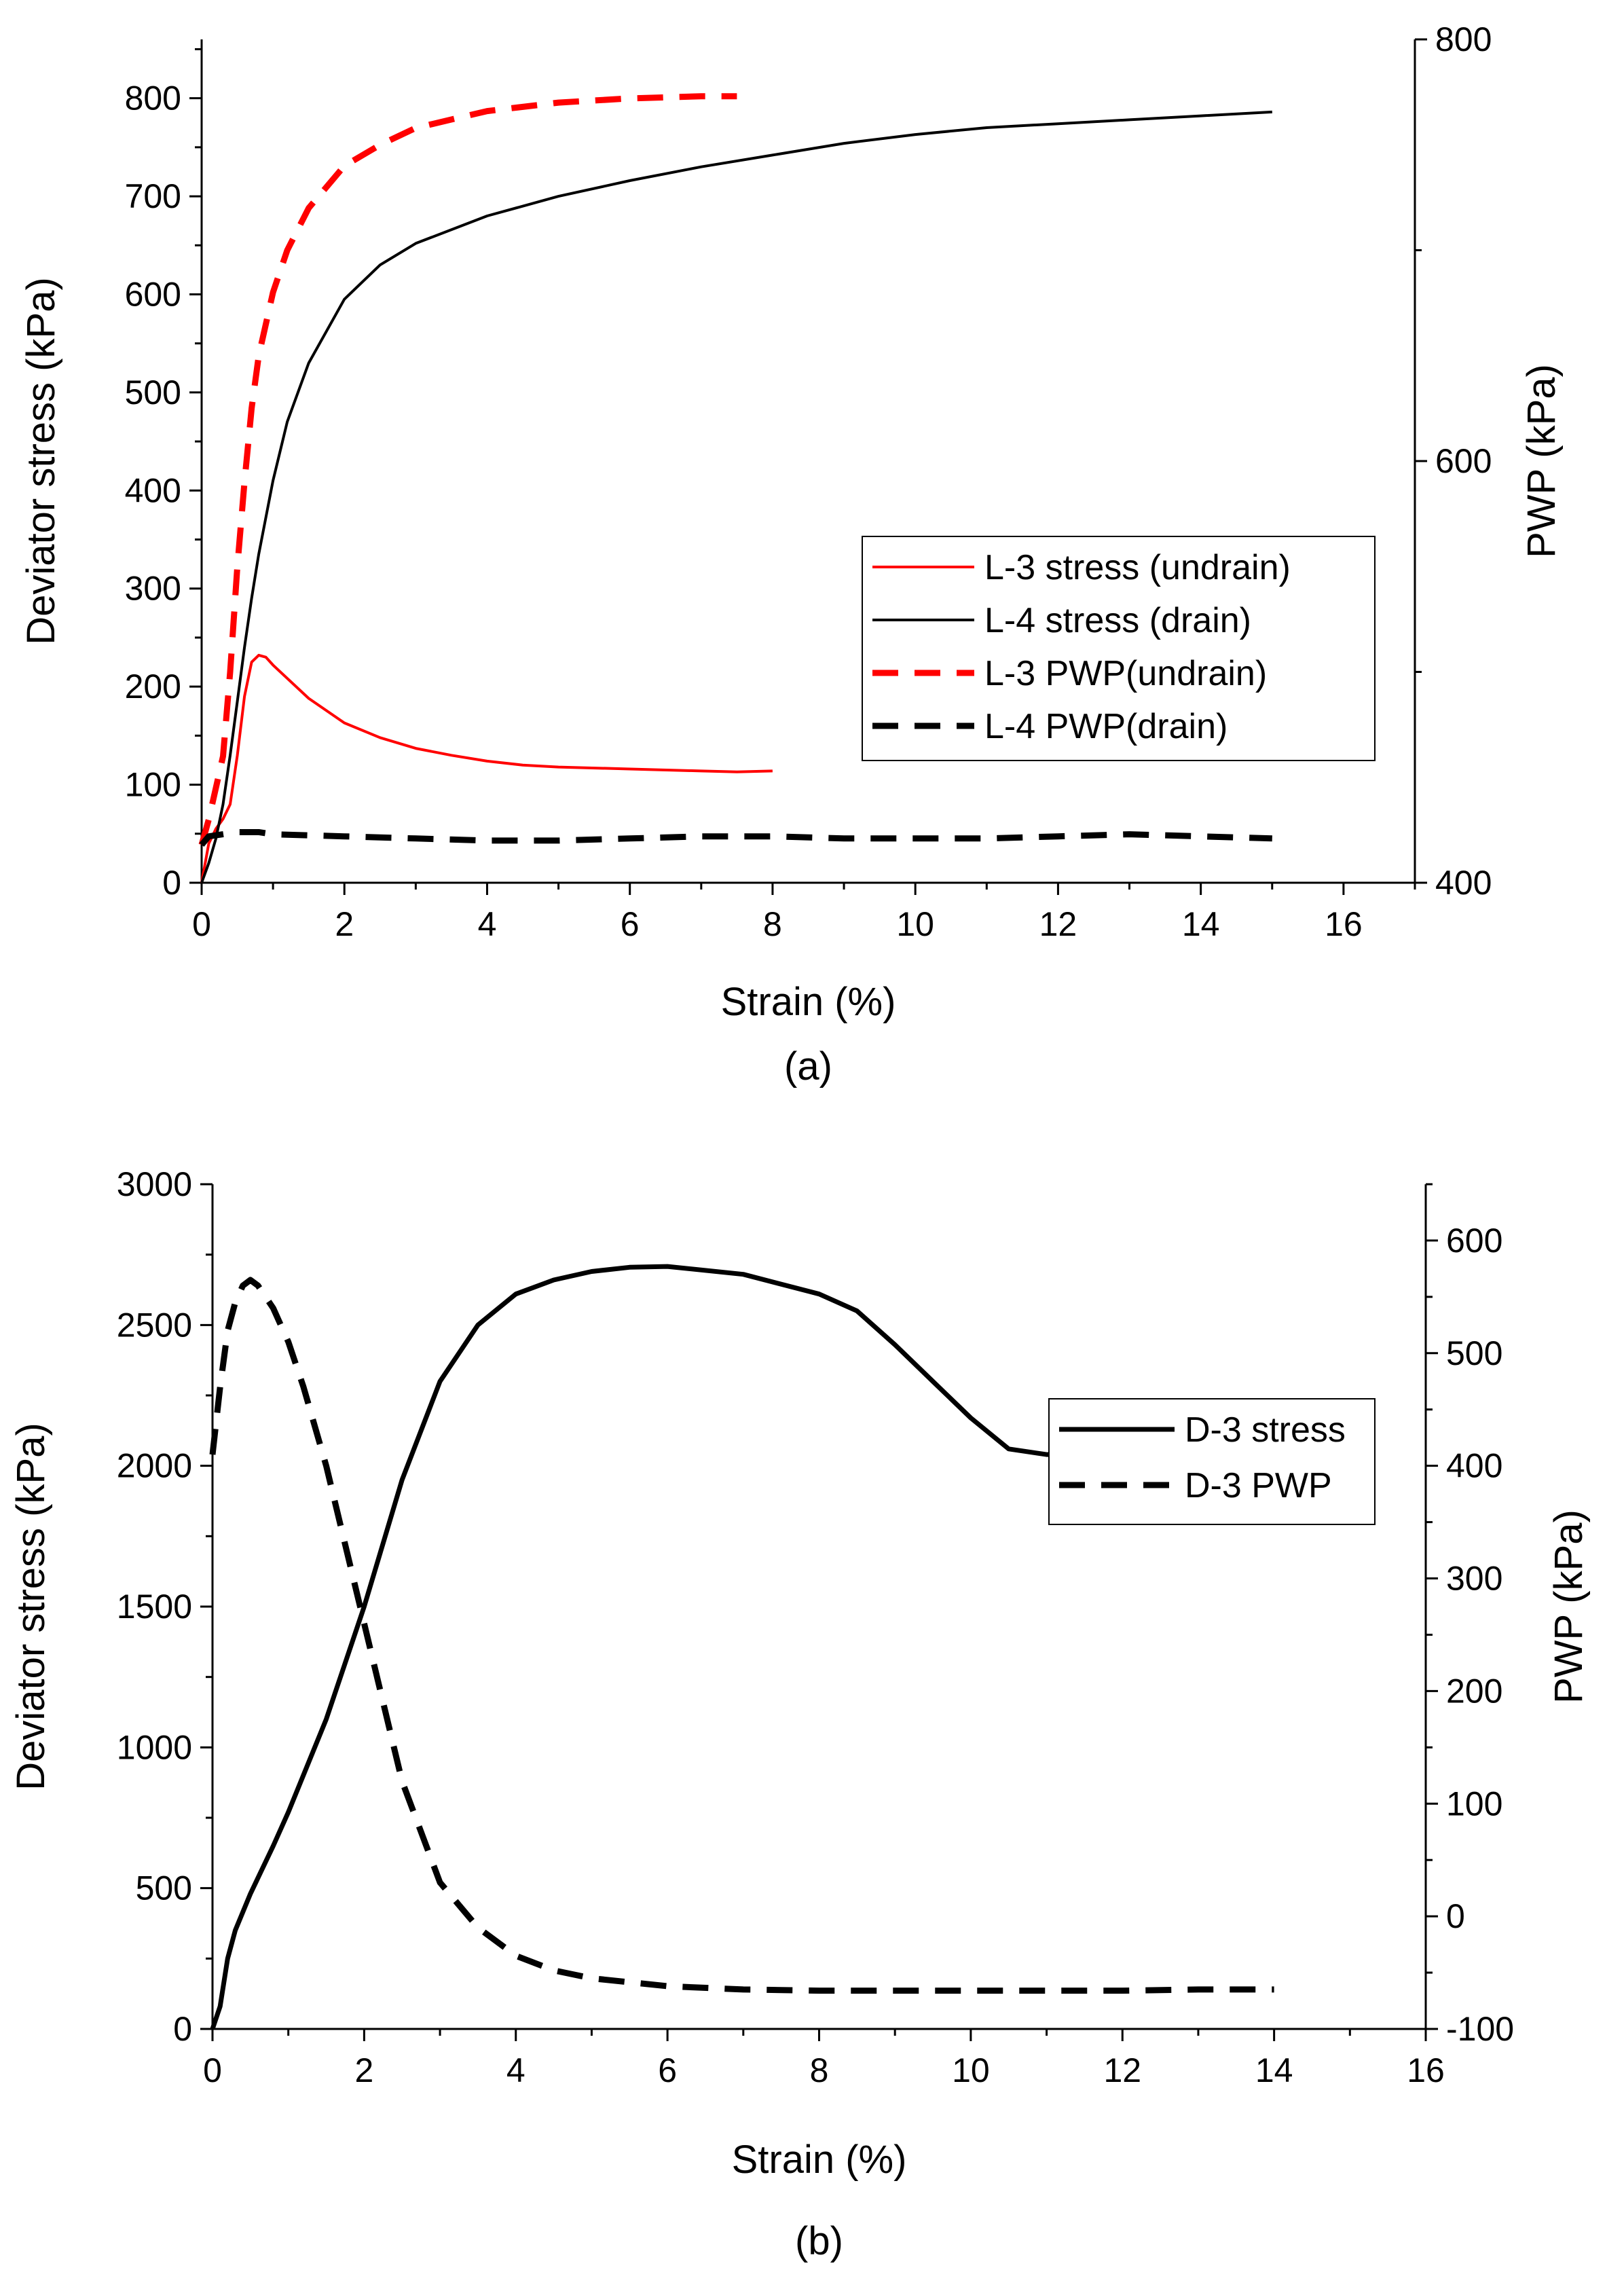 The height and width of the screenshot is (2270, 1624). What do you see at coordinates (1258, 1485) in the screenshot?
I see `legend-label: D-3 PWP` at bounding box center [1258, 1485].